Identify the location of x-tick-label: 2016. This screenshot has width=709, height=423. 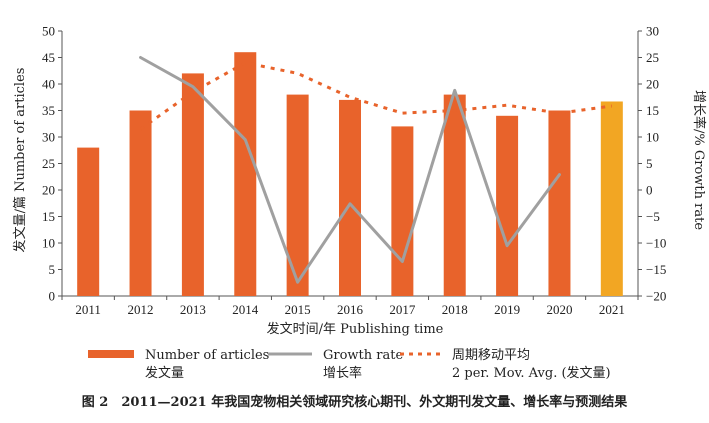
(350, 309).